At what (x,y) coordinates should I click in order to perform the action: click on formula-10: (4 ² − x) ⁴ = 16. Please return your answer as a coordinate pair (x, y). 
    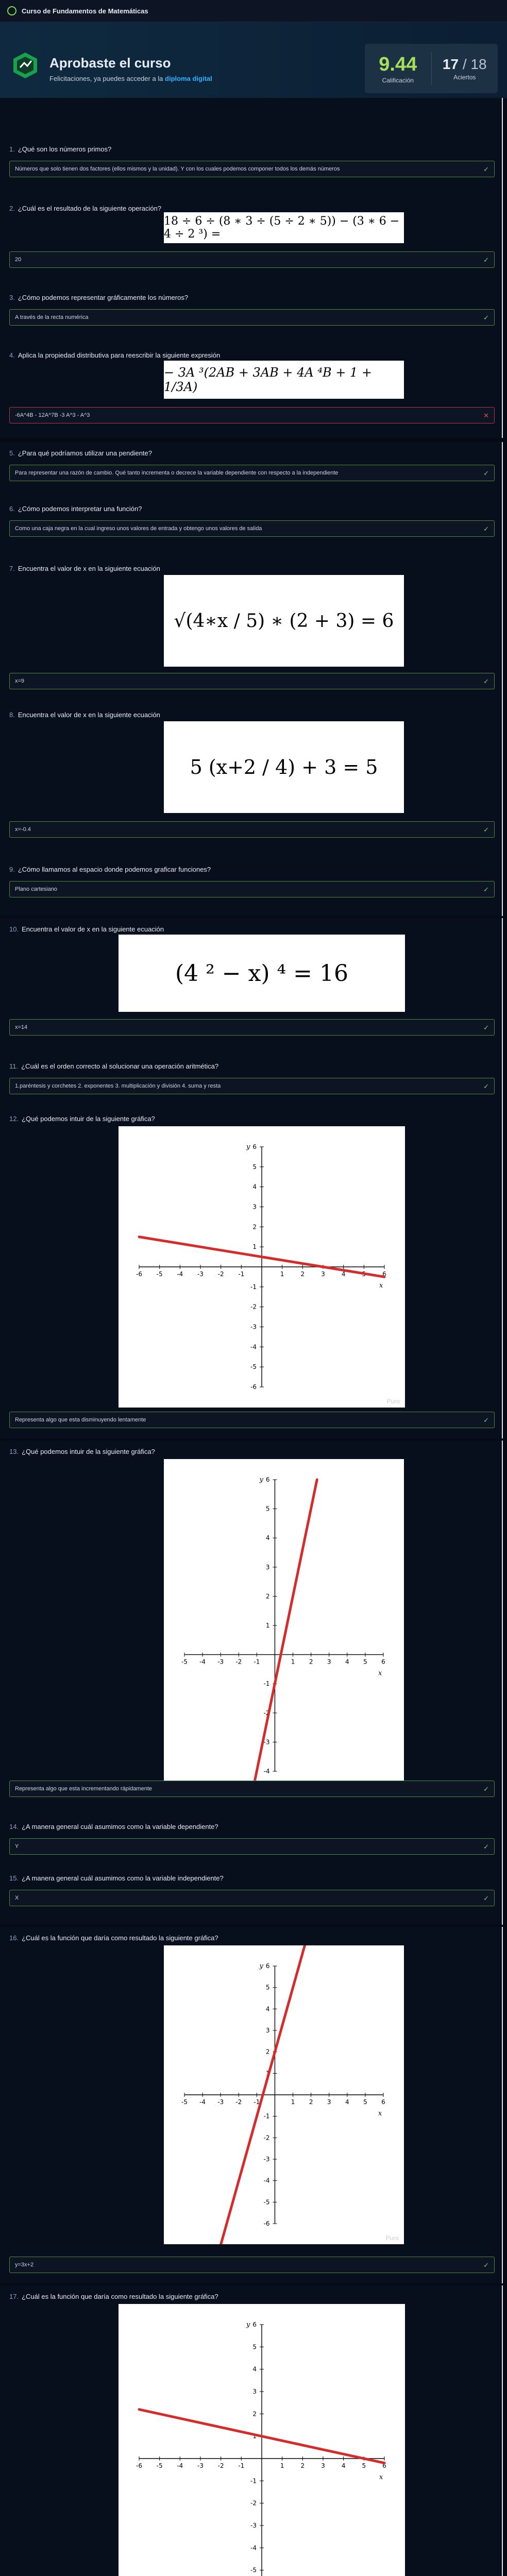
    Looking at the image, I should click on (262, 973).